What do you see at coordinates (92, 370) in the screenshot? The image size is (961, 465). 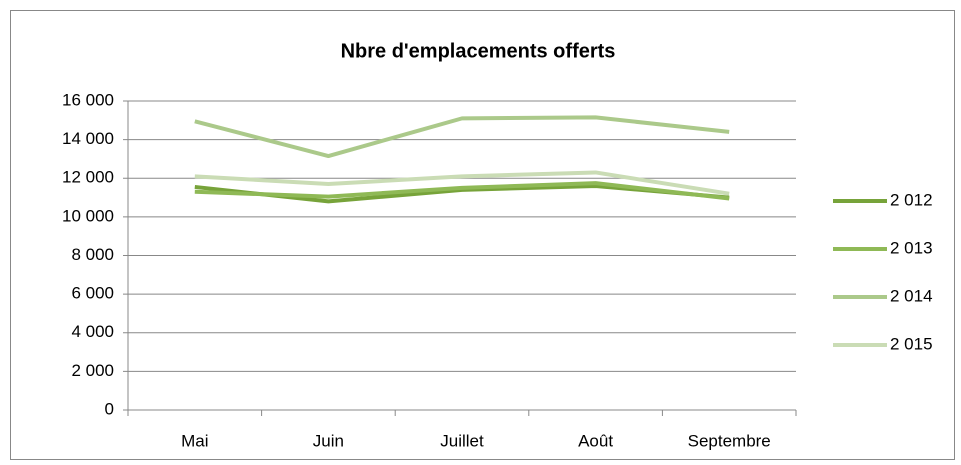 I see `y-tick-label: 2 000` at bounding box center [92, 370].